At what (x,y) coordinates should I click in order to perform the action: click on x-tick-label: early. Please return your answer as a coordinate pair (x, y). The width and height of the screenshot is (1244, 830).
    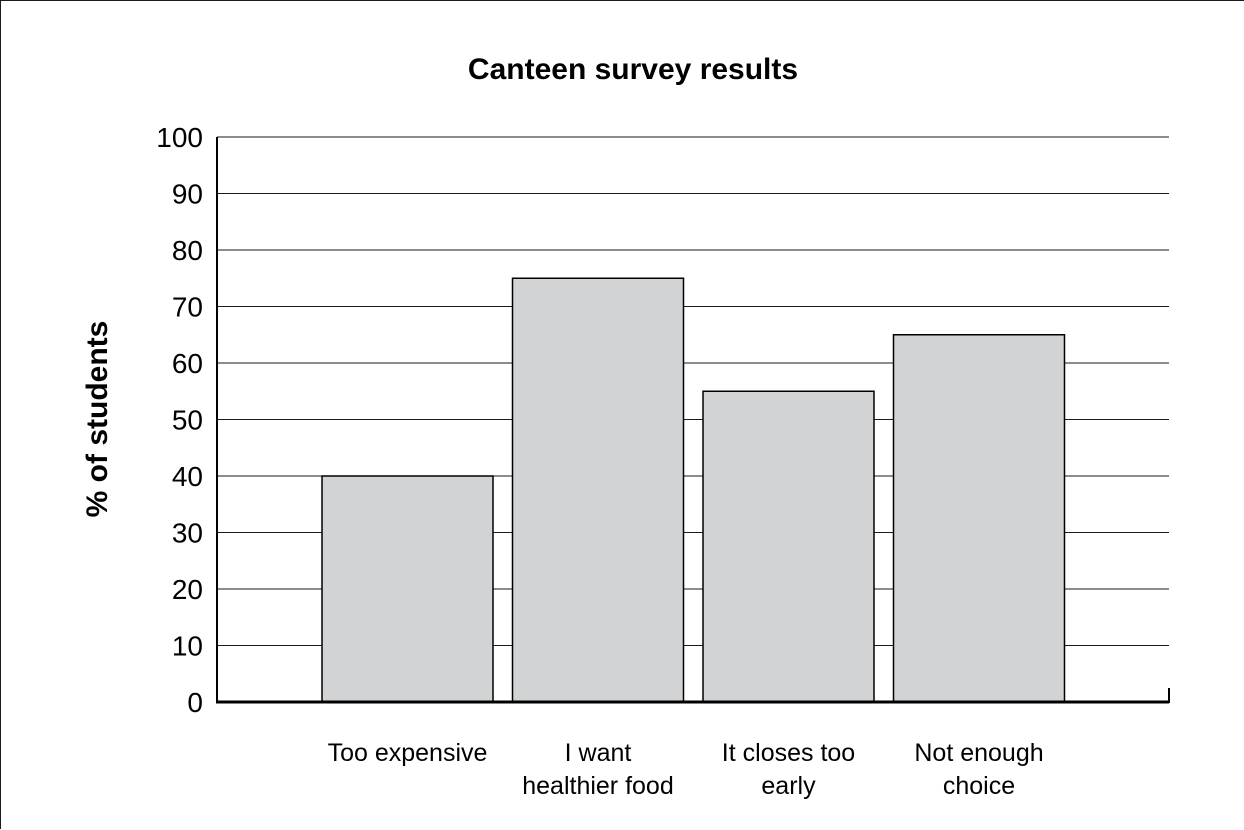
    Looking at the image, I should click on (788, 786).